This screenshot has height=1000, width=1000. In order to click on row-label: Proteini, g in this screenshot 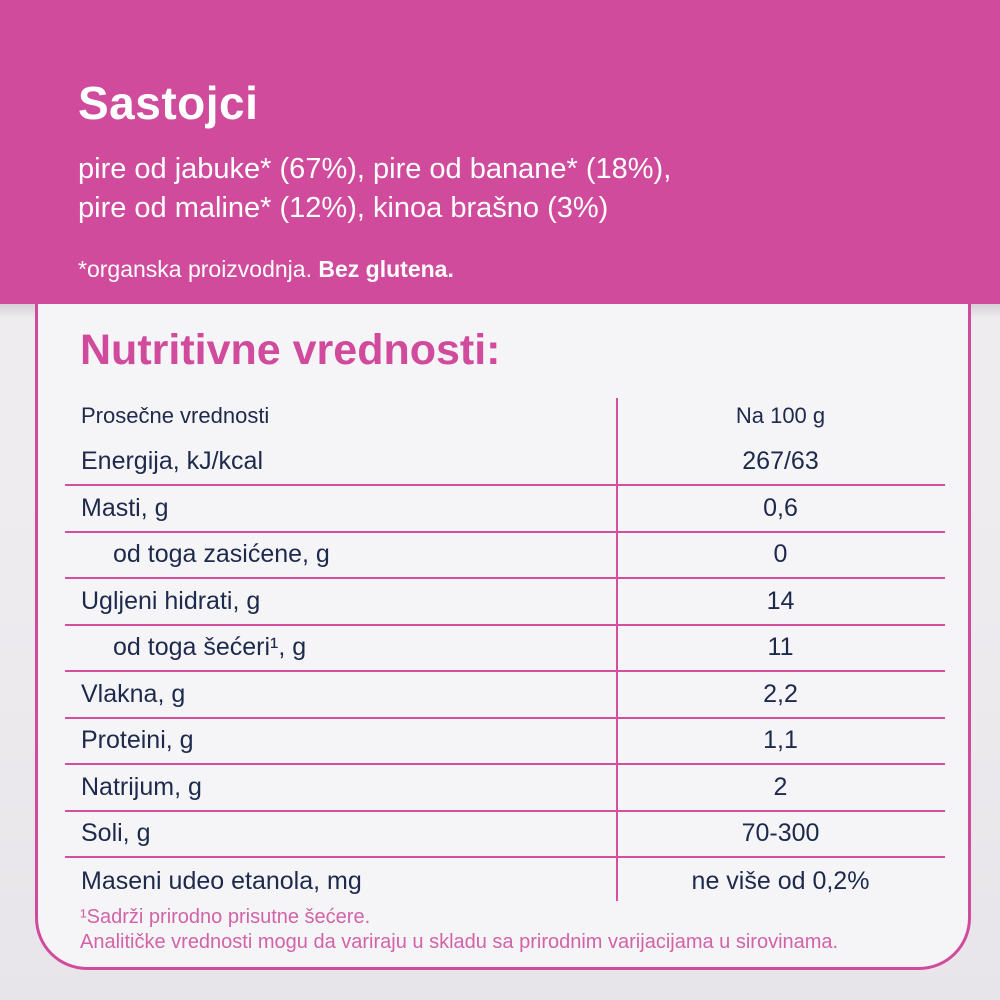, I will do `click(137, 740)`.